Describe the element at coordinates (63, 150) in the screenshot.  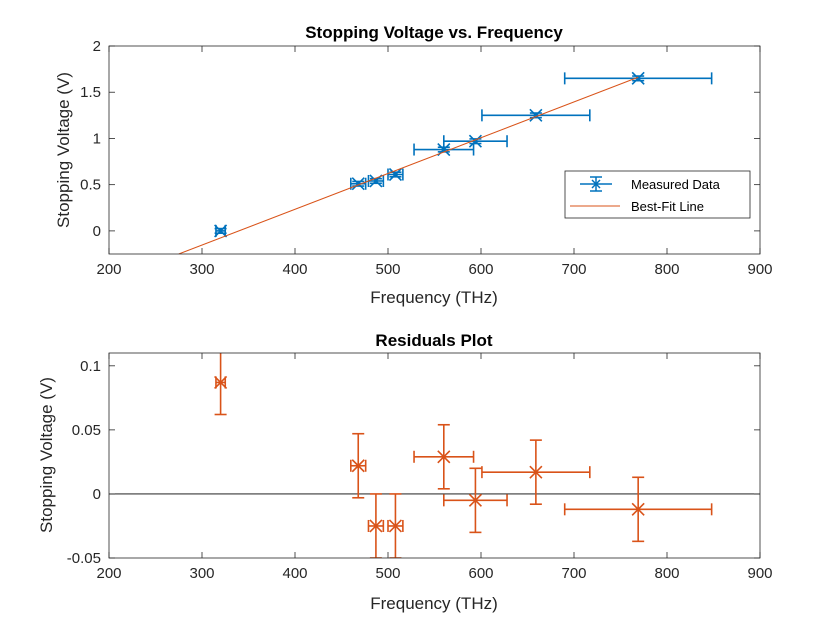
I see `top-y-axis-label: Stopping Voltage (V)` at that location.